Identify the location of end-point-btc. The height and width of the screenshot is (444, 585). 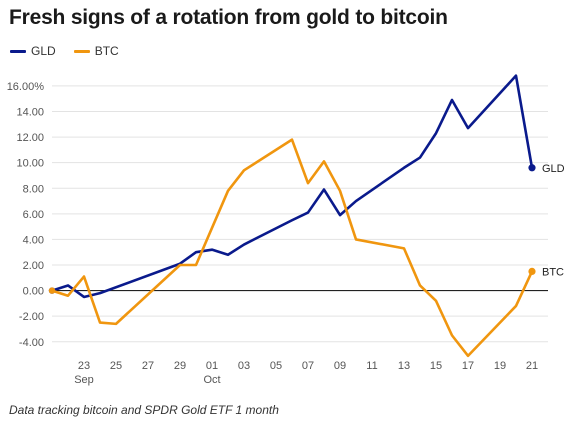
(532, 271).